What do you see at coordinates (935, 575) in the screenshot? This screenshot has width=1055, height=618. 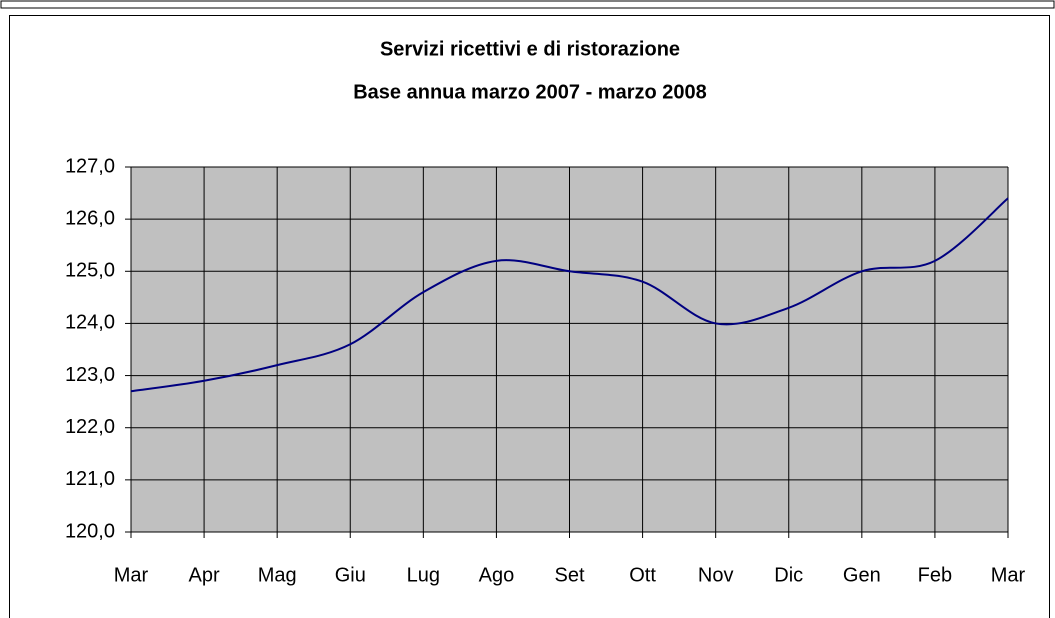 I see `x-tick-label: Feb` at bounding box center [935, 575].